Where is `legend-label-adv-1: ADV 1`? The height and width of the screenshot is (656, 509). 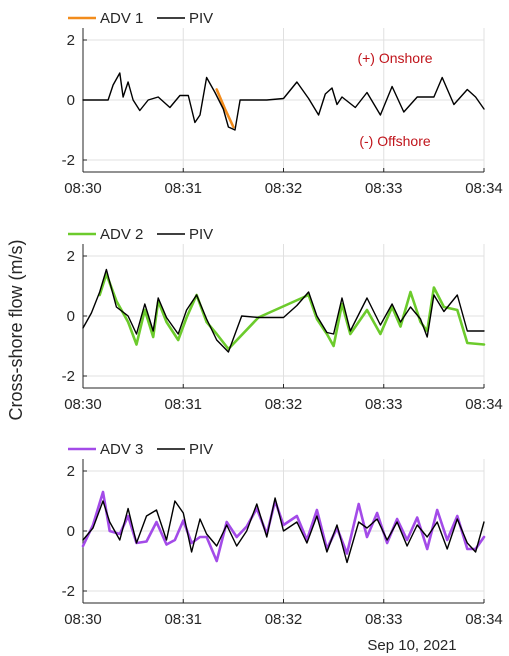
legend-label-adv-1: ADV 1 is located at coordinates (121, 18).